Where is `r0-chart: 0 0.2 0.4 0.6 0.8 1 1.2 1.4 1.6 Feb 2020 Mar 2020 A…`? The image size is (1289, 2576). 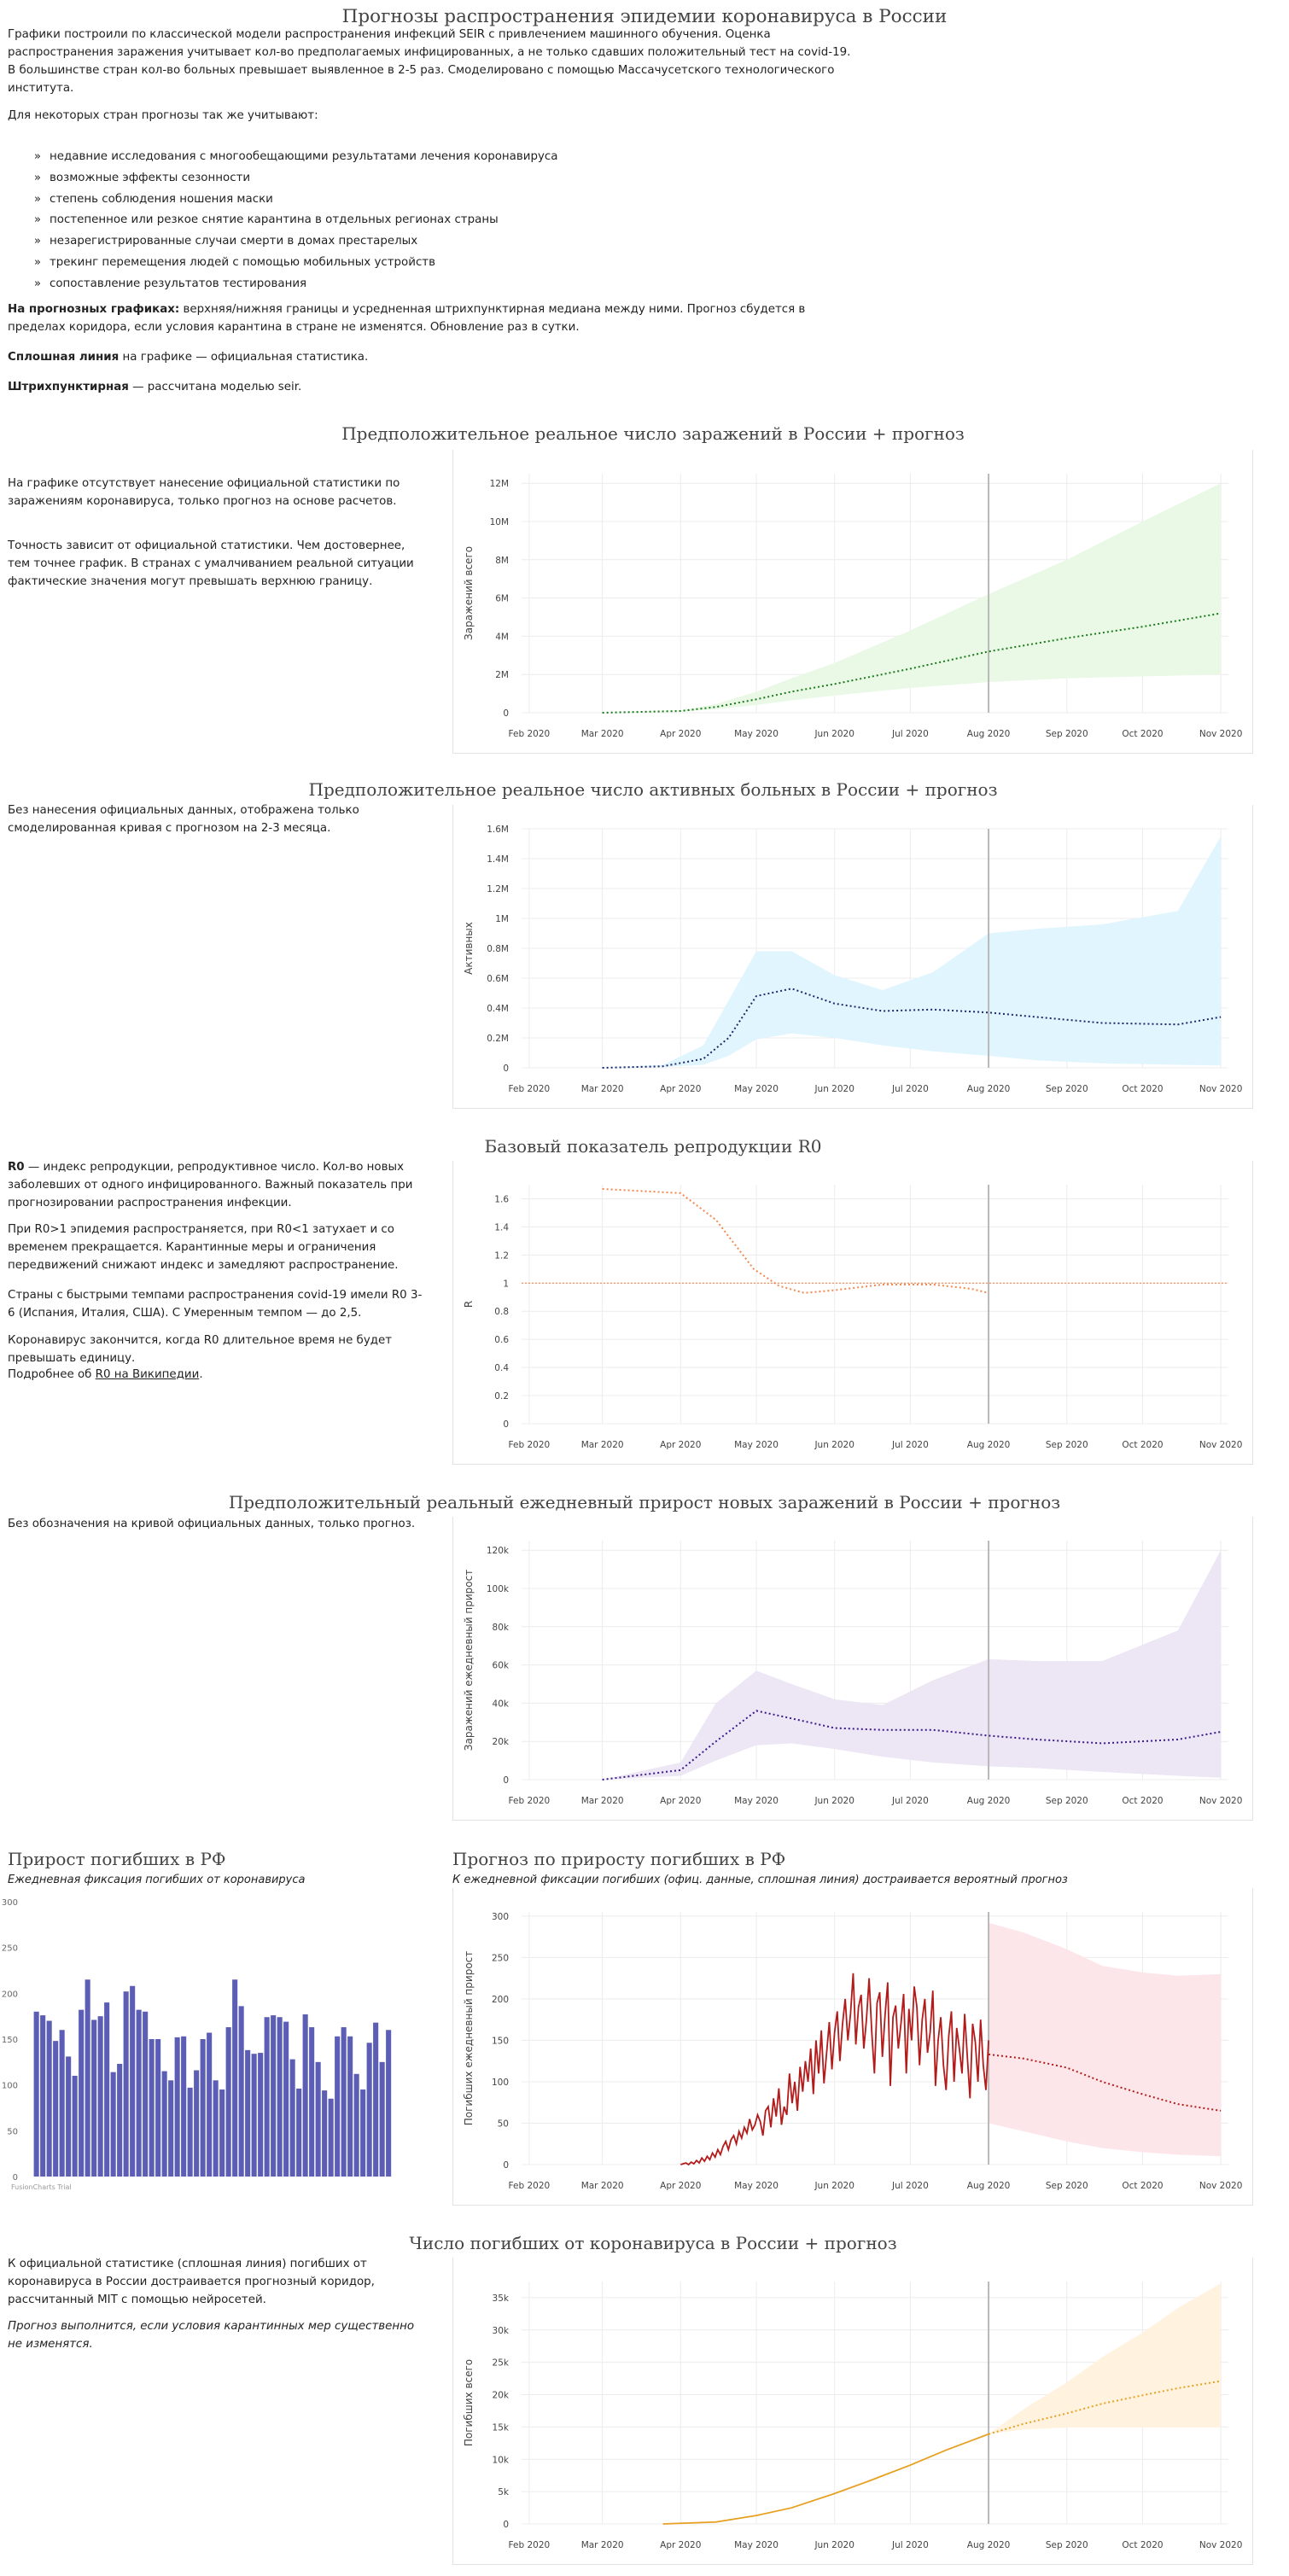 r0-chart: 0 0.2 0.4 0.6 0.8 1 1.2 1.4 1.6 Feb 2020 Mar 2020 A… is located at coordinates (852, 1313).